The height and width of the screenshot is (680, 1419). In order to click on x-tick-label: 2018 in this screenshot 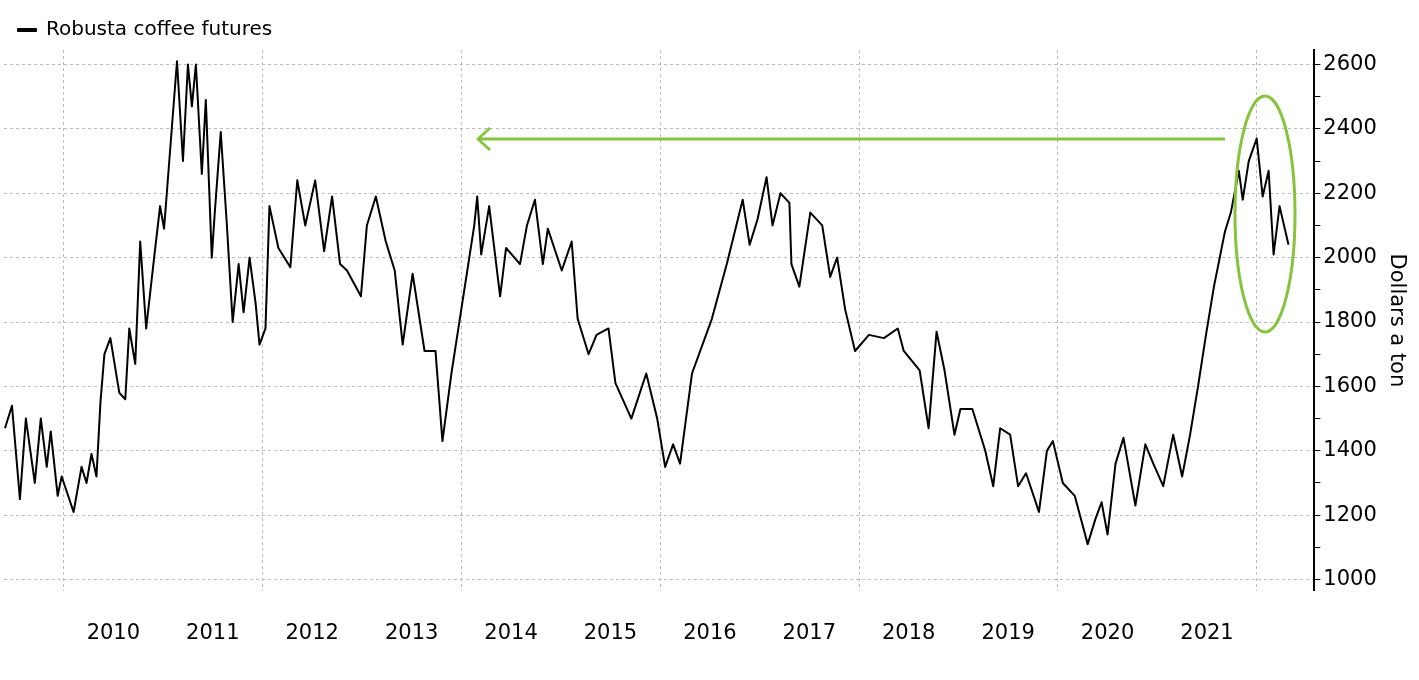, I will do `click(909, 631)`.